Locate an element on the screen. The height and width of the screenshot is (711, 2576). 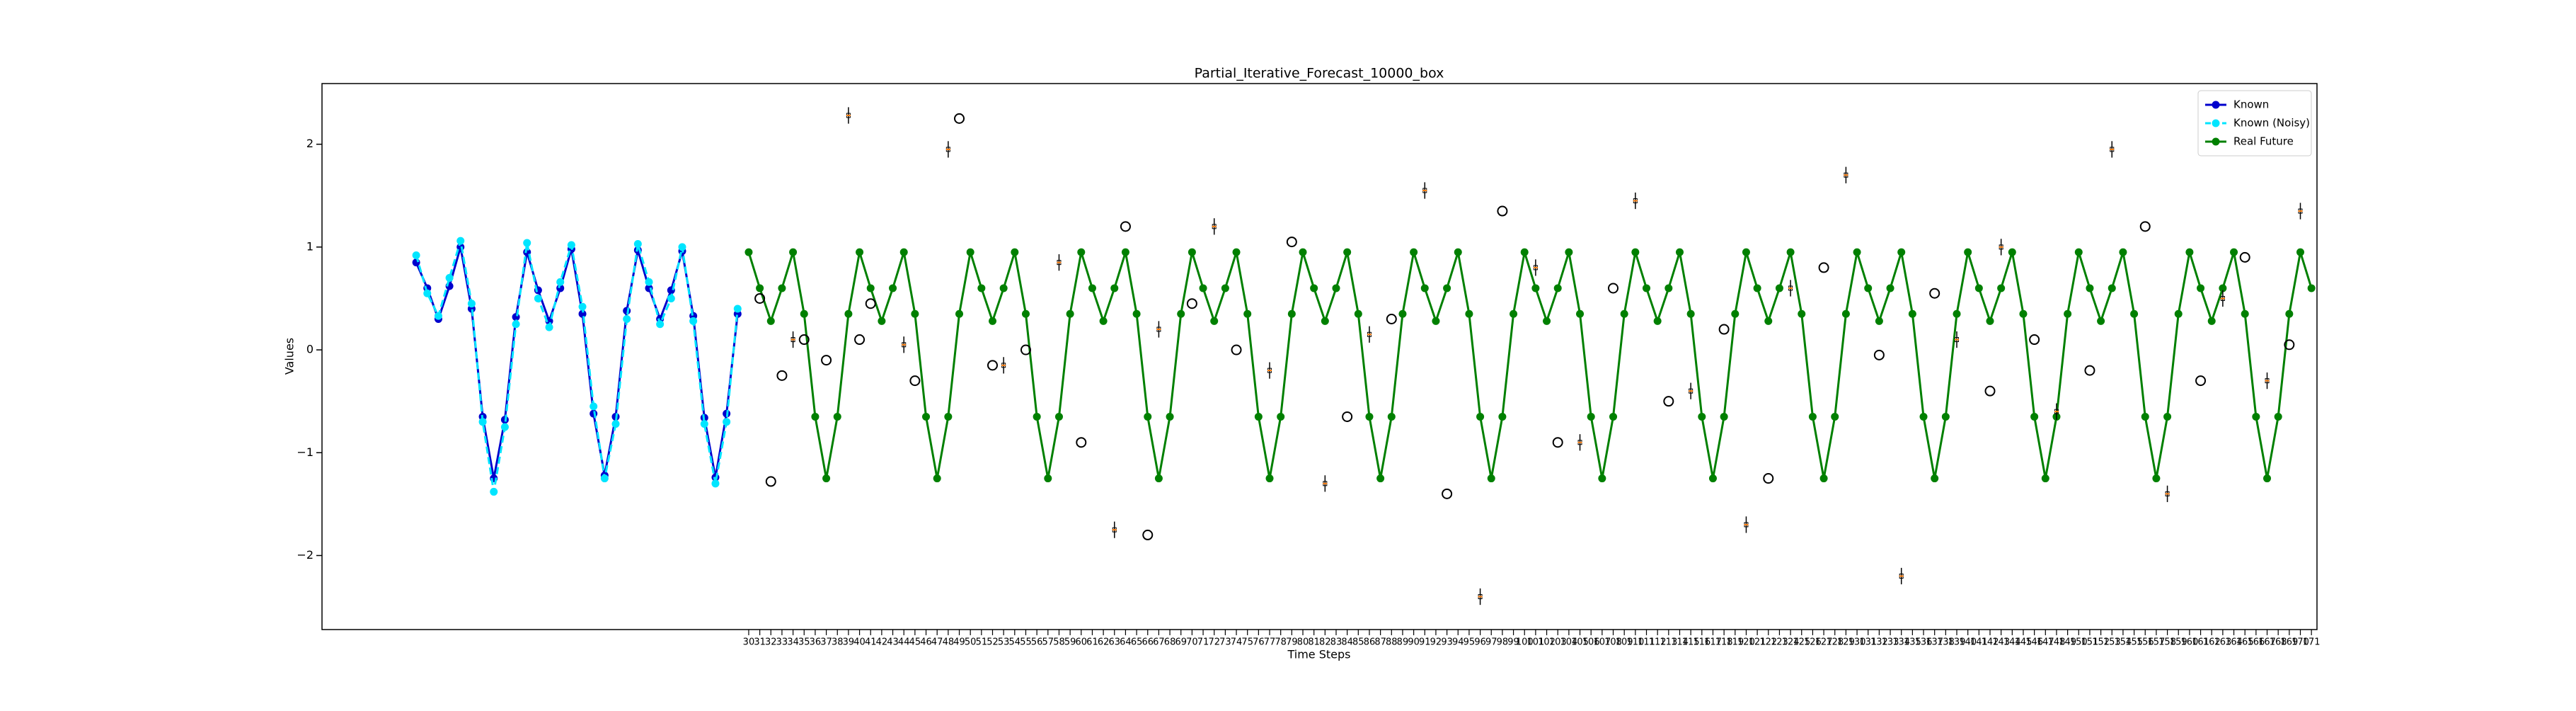
x-tick-label: 148 is located at coordinates (2057, 642).